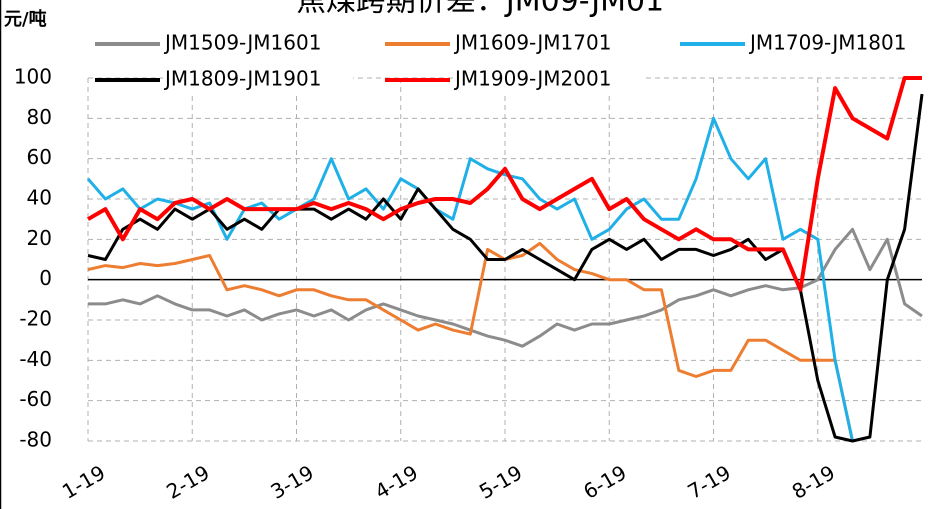 The height and width of the screenshot is (509, 941). Describe the element at coordinates (33, 77) in the screenshot. I see `y-tick-label: 100` at that location.